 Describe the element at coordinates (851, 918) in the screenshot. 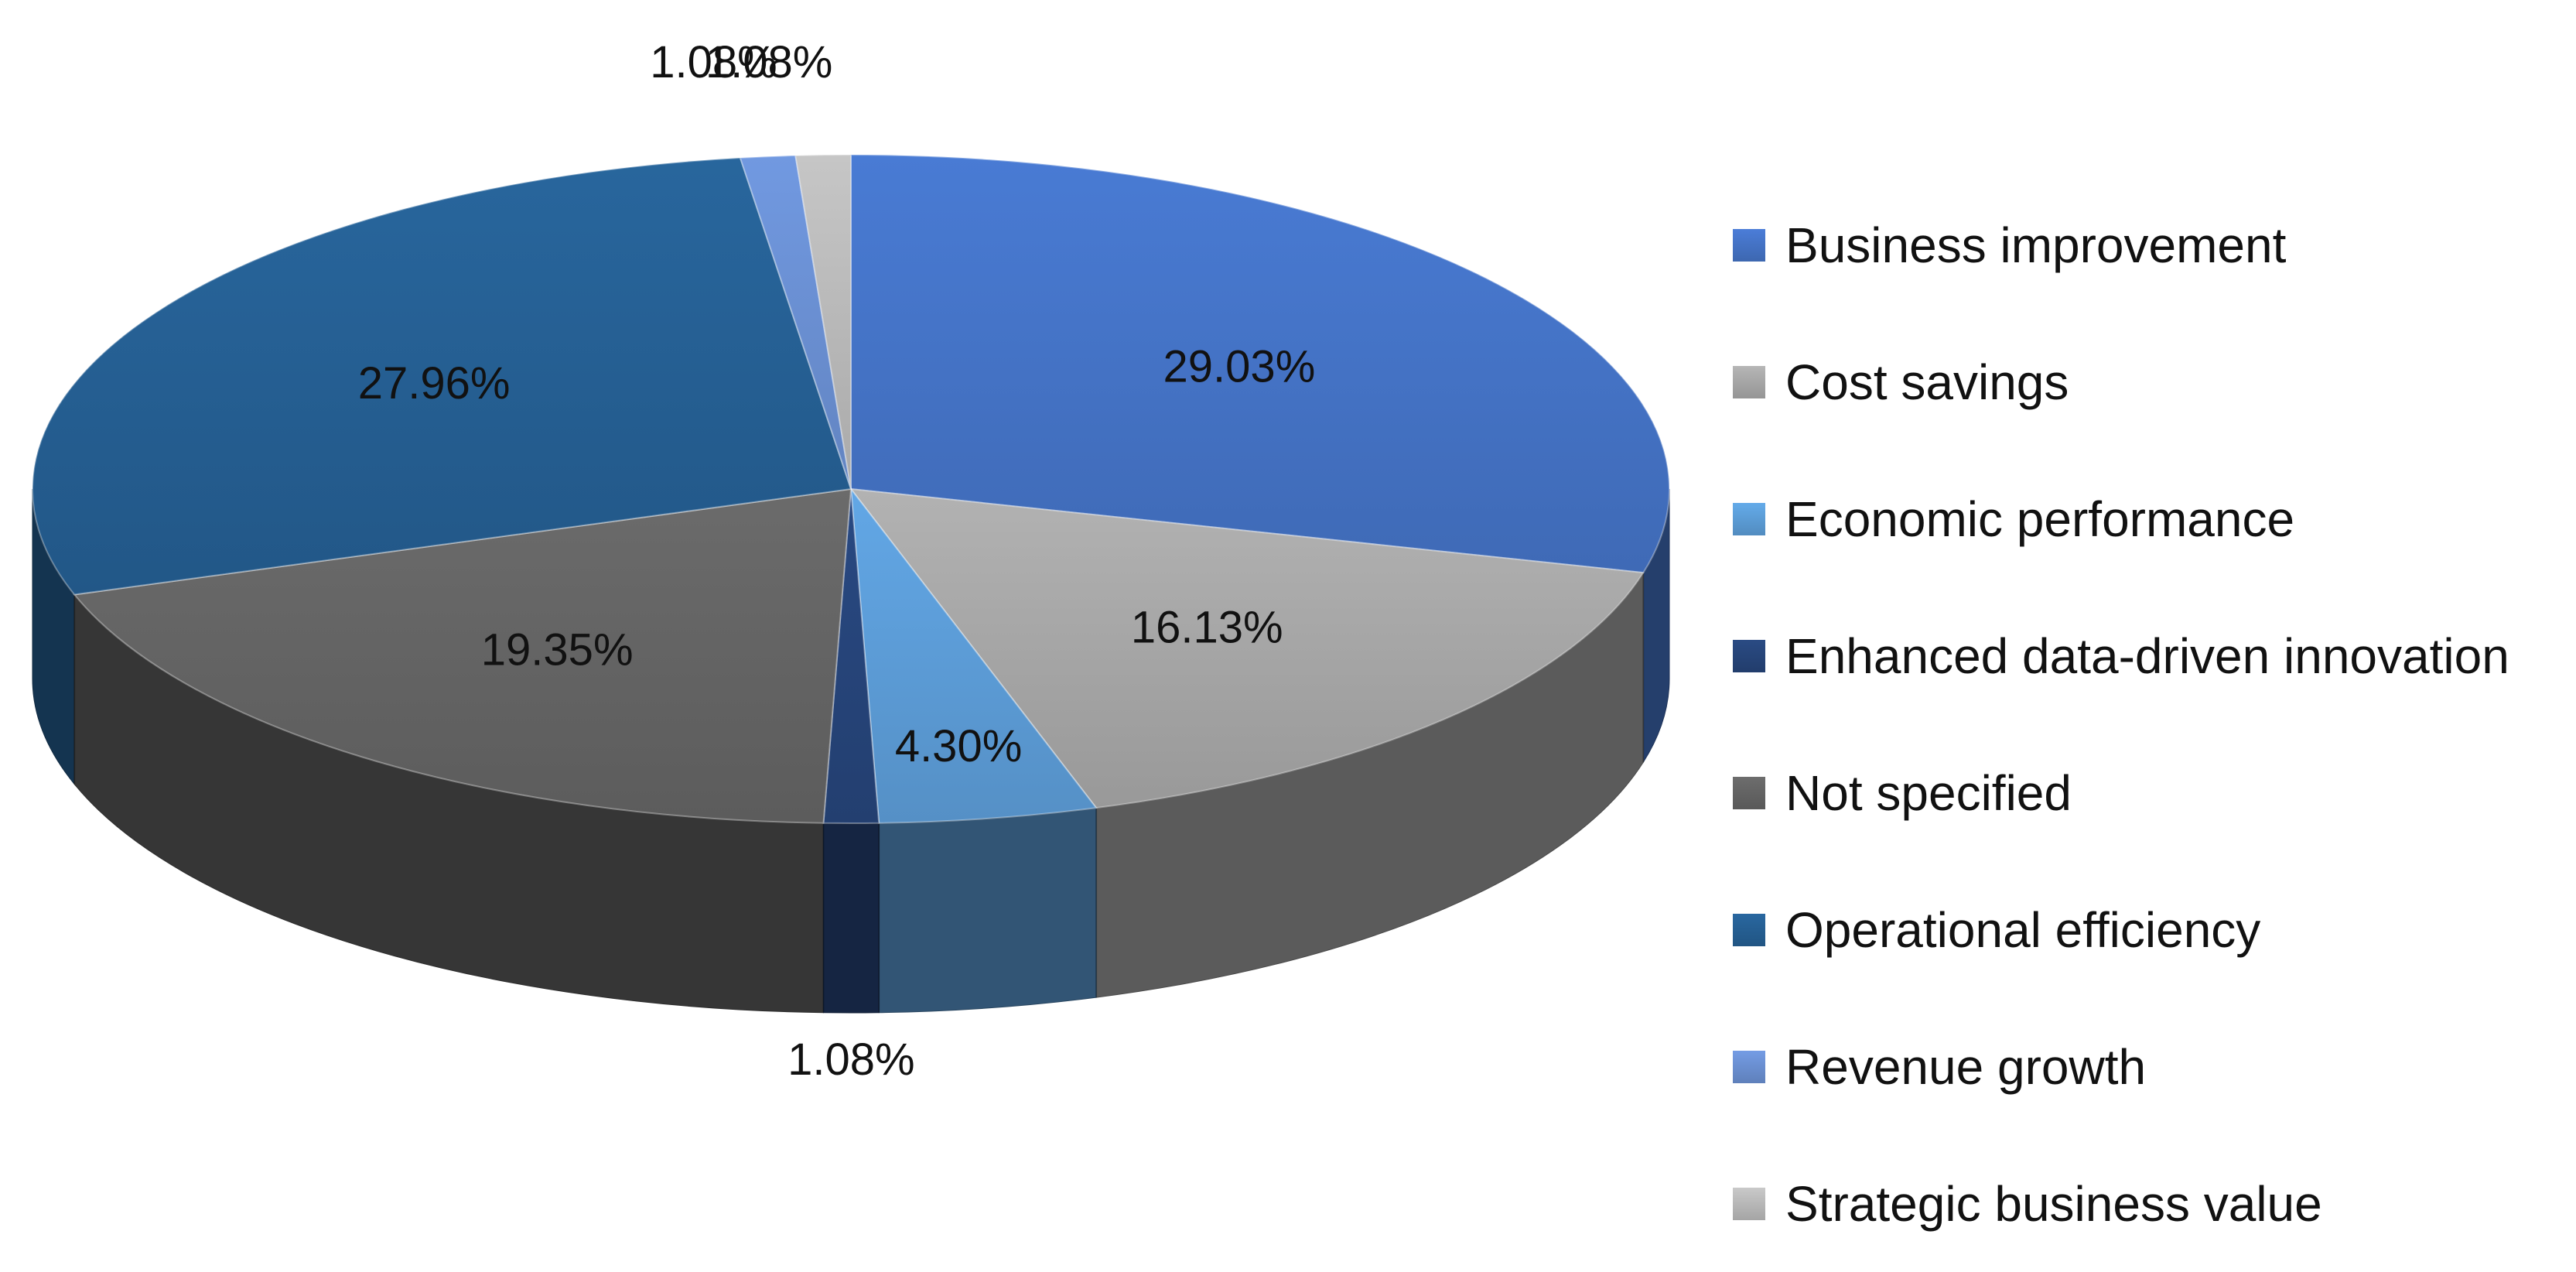

I see `pie-side-enhanced-data-driven-innovation` at that location.